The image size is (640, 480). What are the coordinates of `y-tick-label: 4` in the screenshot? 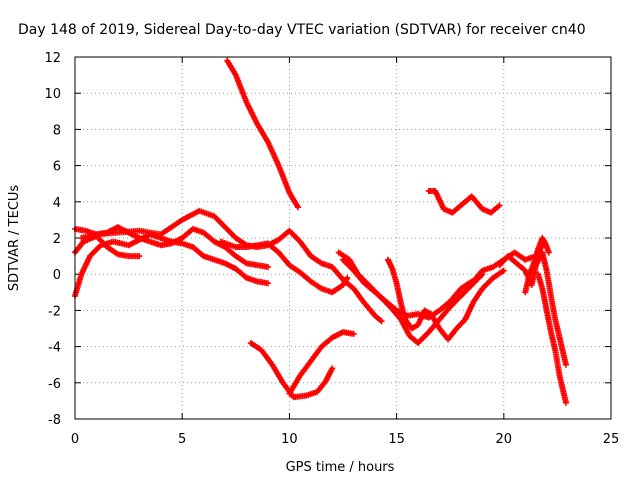 It's located at (57, 203).